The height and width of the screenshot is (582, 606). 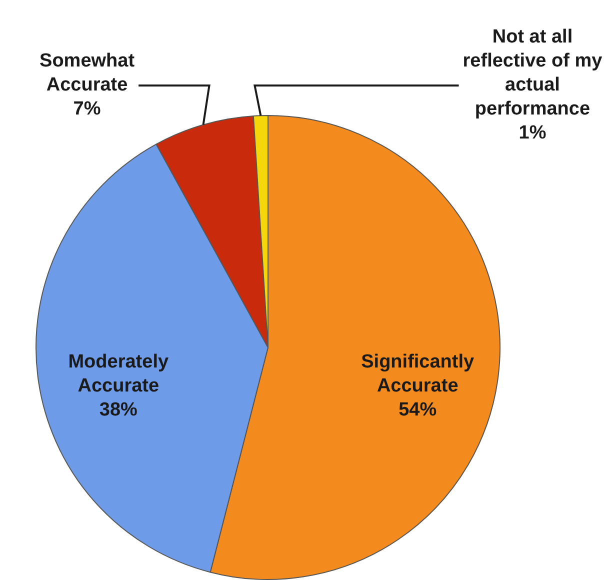 I want to click on data-label: 1%, so click(x=532, y=133).